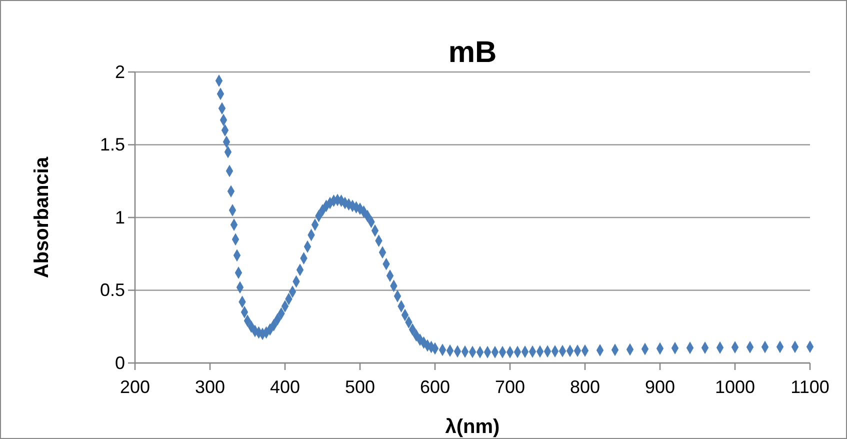 This screenshot has height=439, width=847. Describe the element at coordinates (135, 386) in the screenshot. I see `x-tick-label: 200` at that location.